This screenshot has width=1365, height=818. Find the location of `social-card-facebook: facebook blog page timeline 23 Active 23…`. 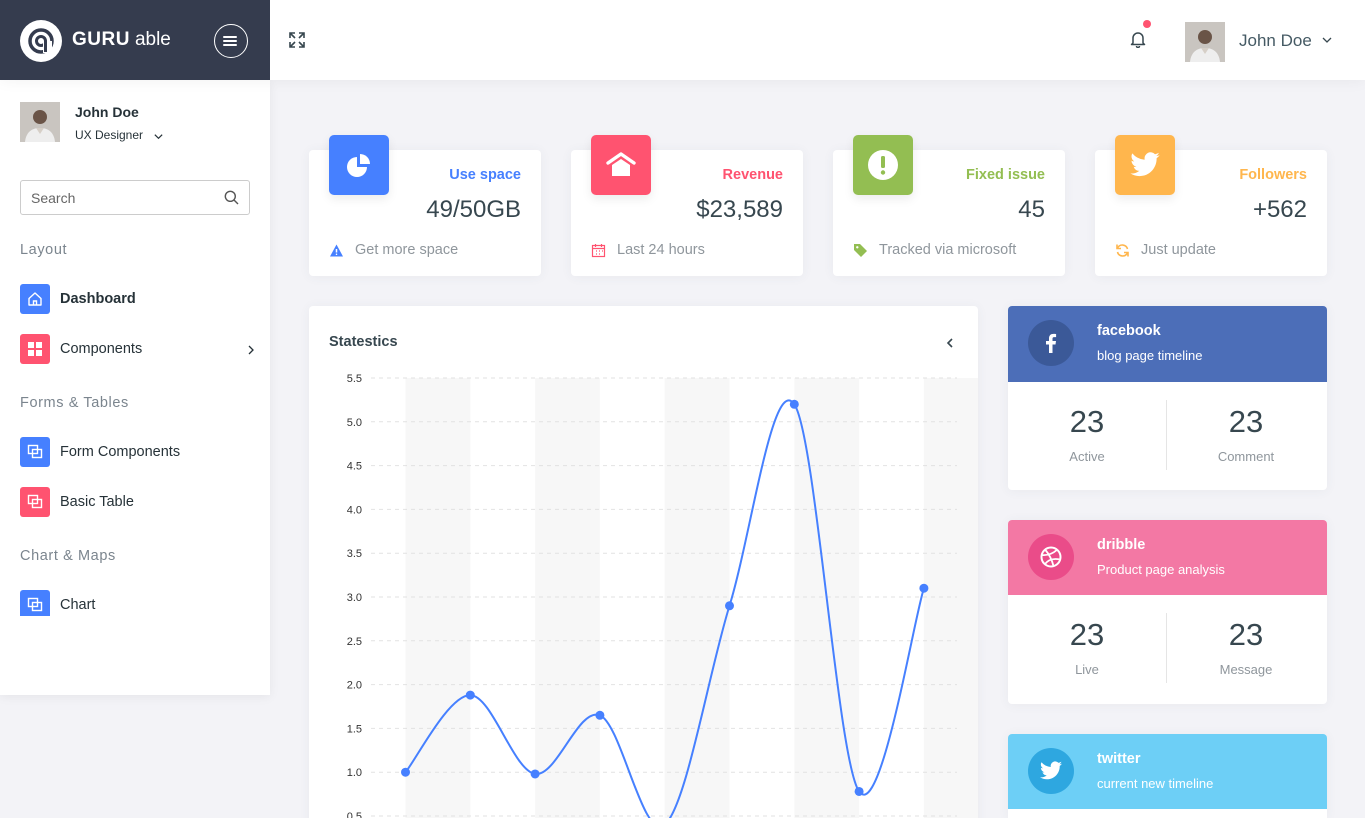

social-card-facebook: facebook blog page timeline 23 Active 23… is located at coordinates (1167, 398).